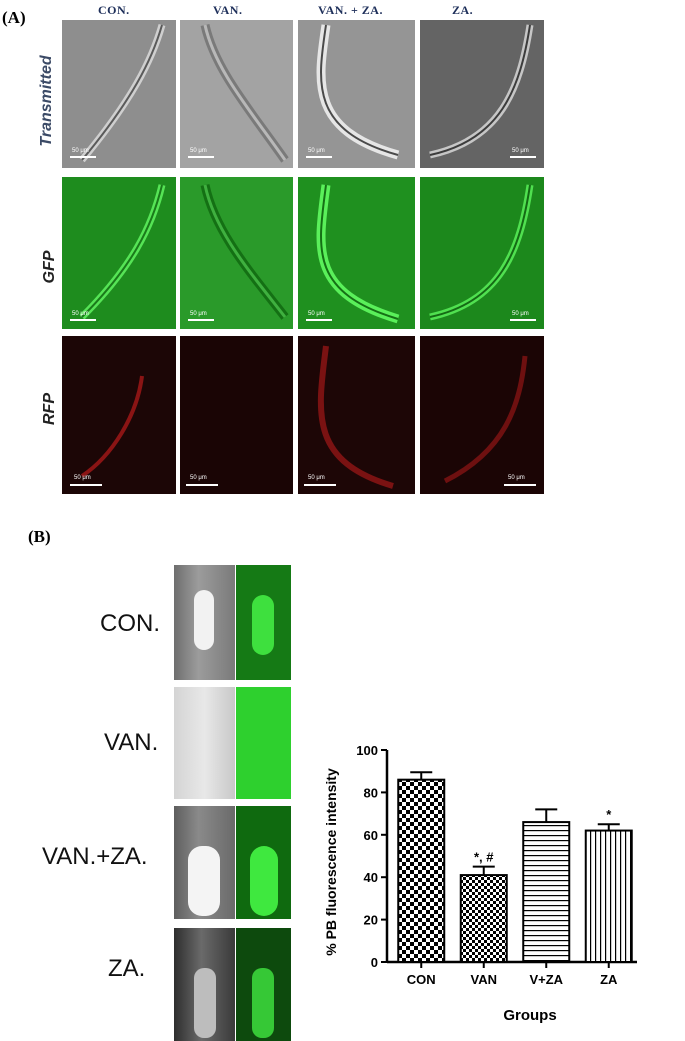  I want to click on bar-van, so click(483, 918).